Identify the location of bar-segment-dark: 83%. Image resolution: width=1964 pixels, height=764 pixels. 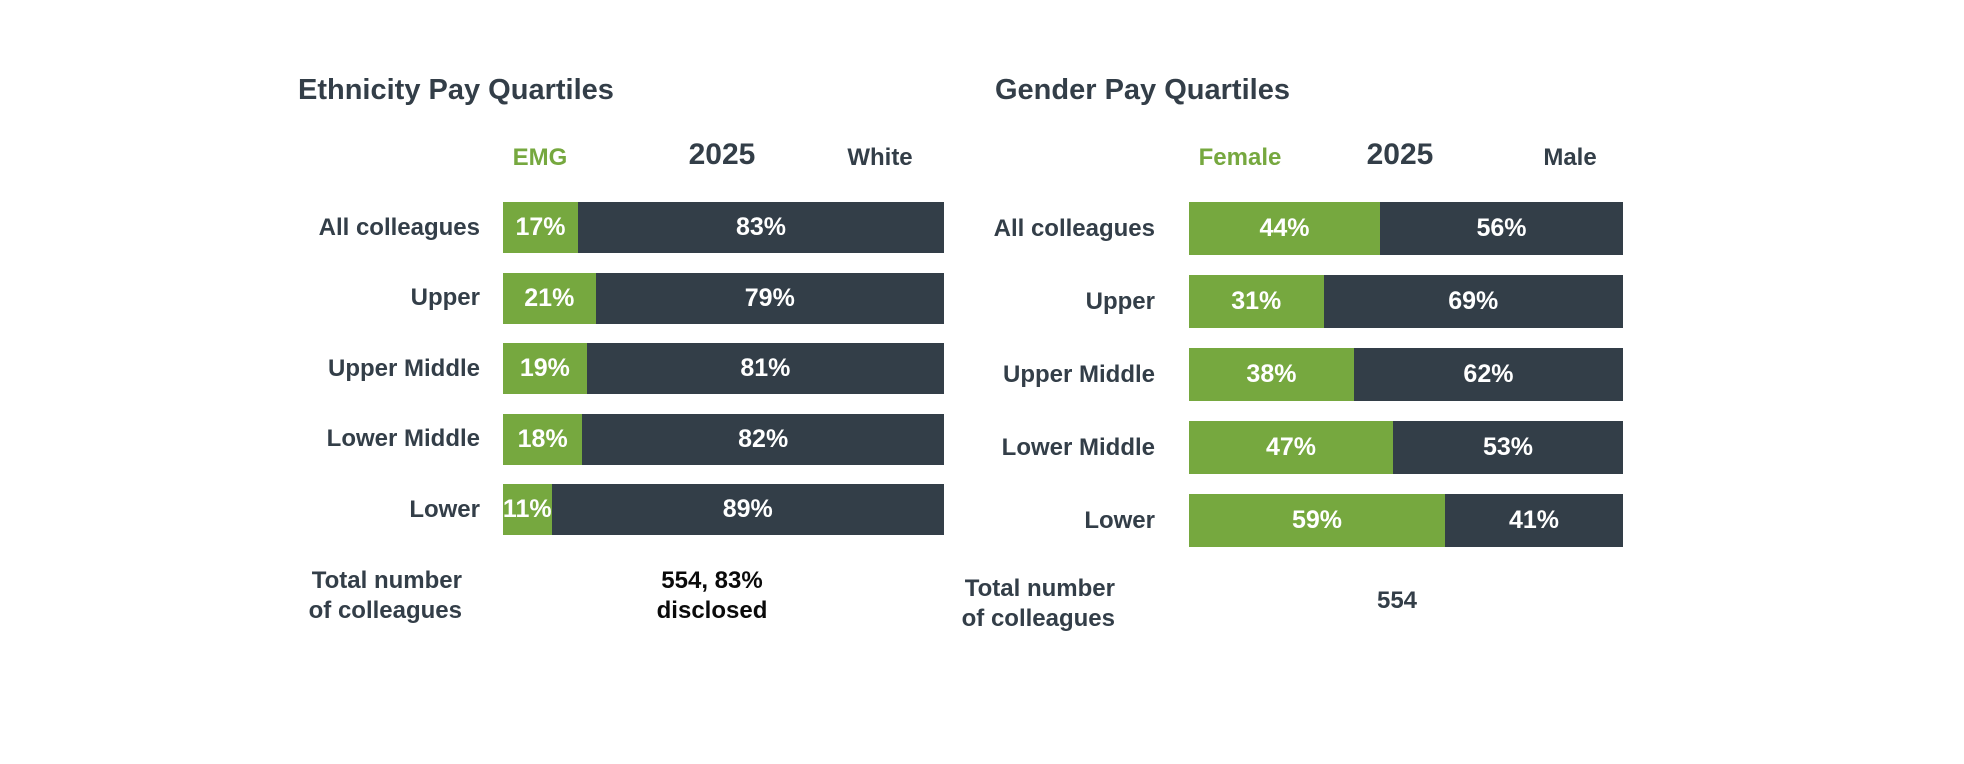
(760, 227).